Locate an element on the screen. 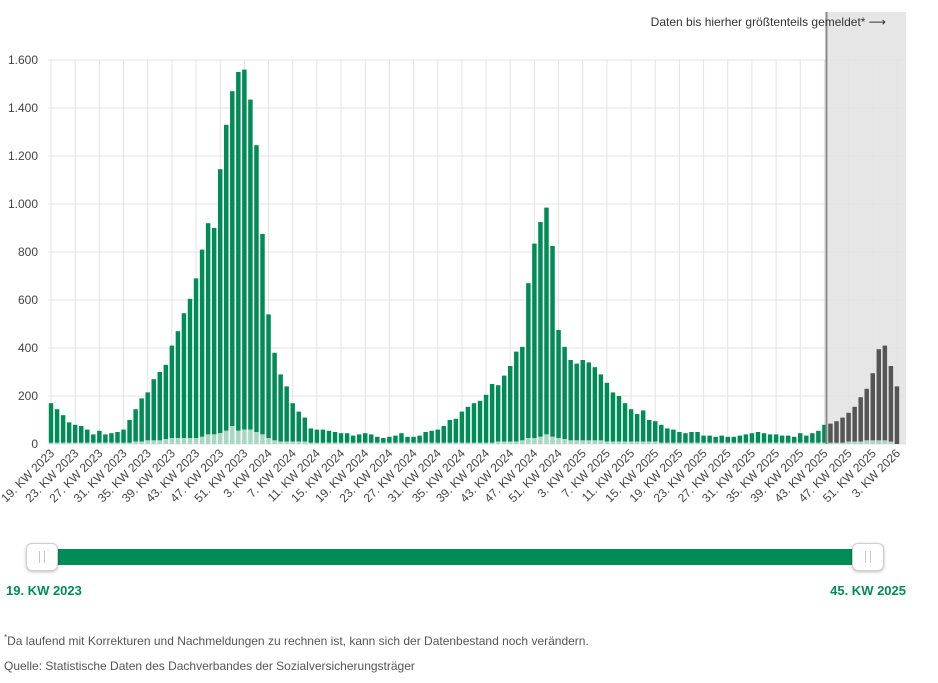  slider-start-handle is located at coordinates (42, 557).